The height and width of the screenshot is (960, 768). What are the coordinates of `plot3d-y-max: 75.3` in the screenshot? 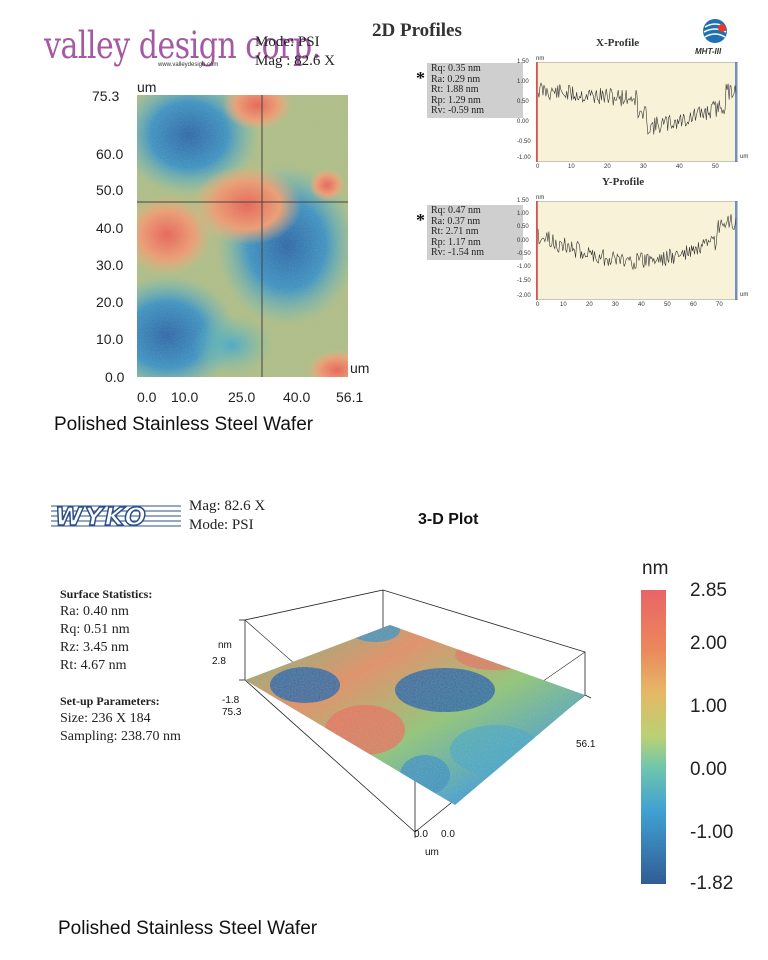 It's located at (232, 712).